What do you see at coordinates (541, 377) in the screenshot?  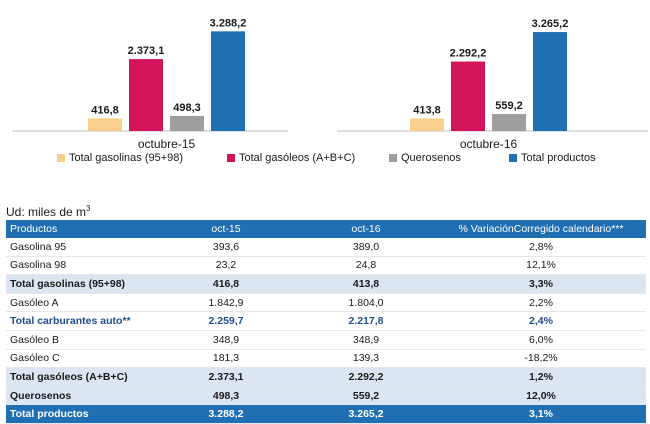 I see `table-cell: 1,2%` at bounding box center [541, 377].